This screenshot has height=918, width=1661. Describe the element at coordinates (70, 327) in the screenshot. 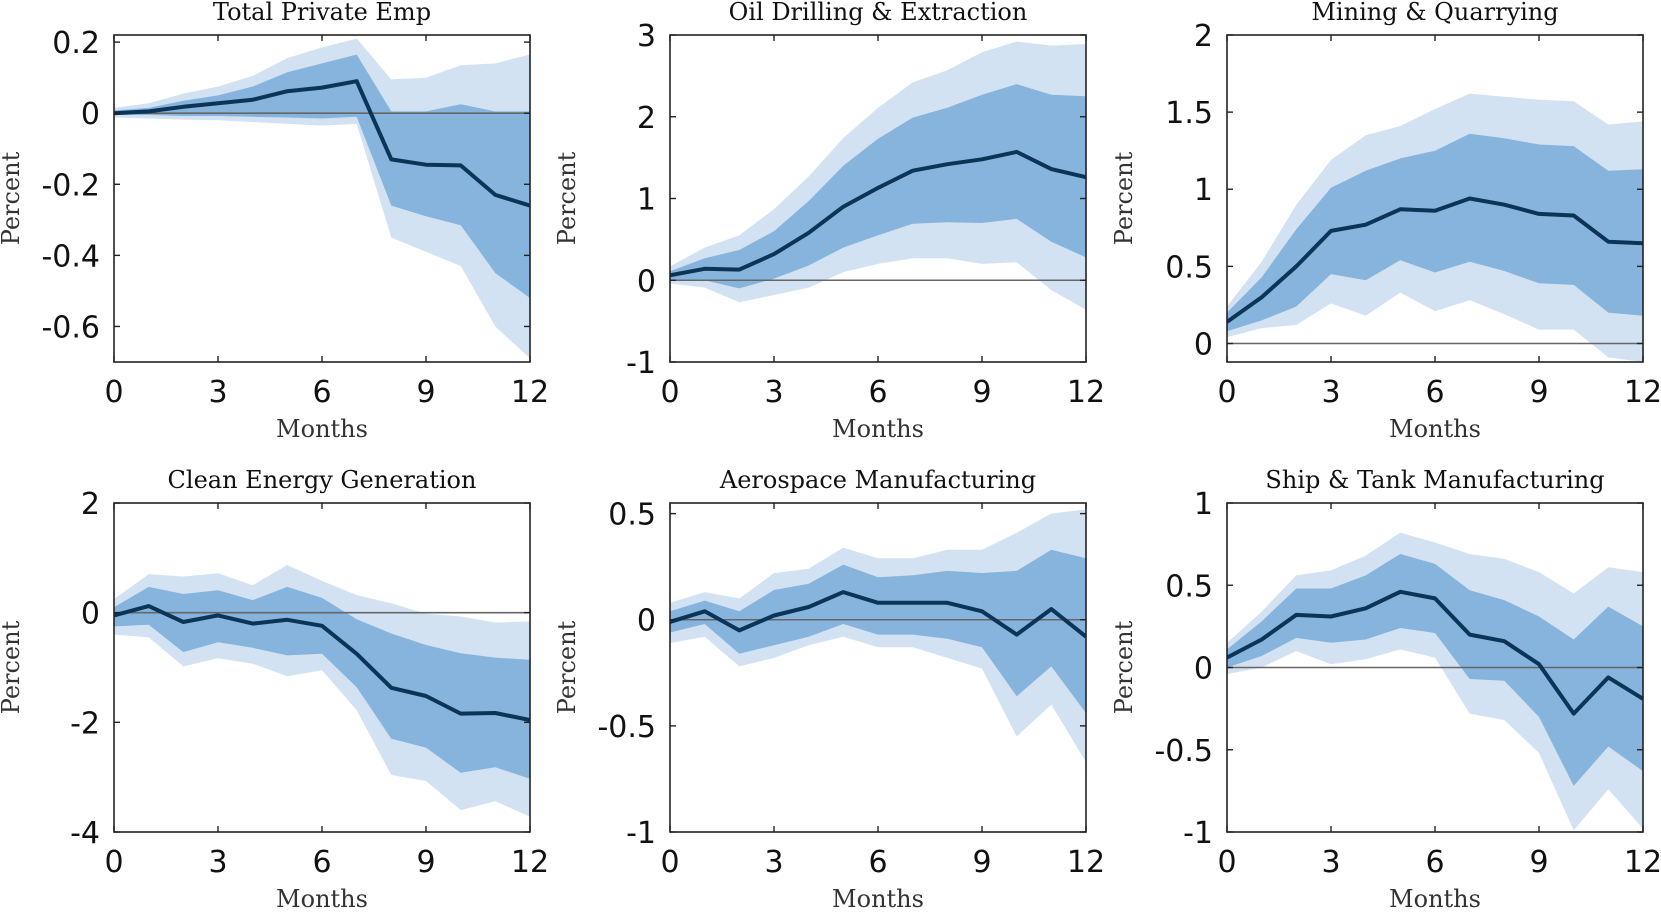

I see `y-tick-label: -0.6` at that location.